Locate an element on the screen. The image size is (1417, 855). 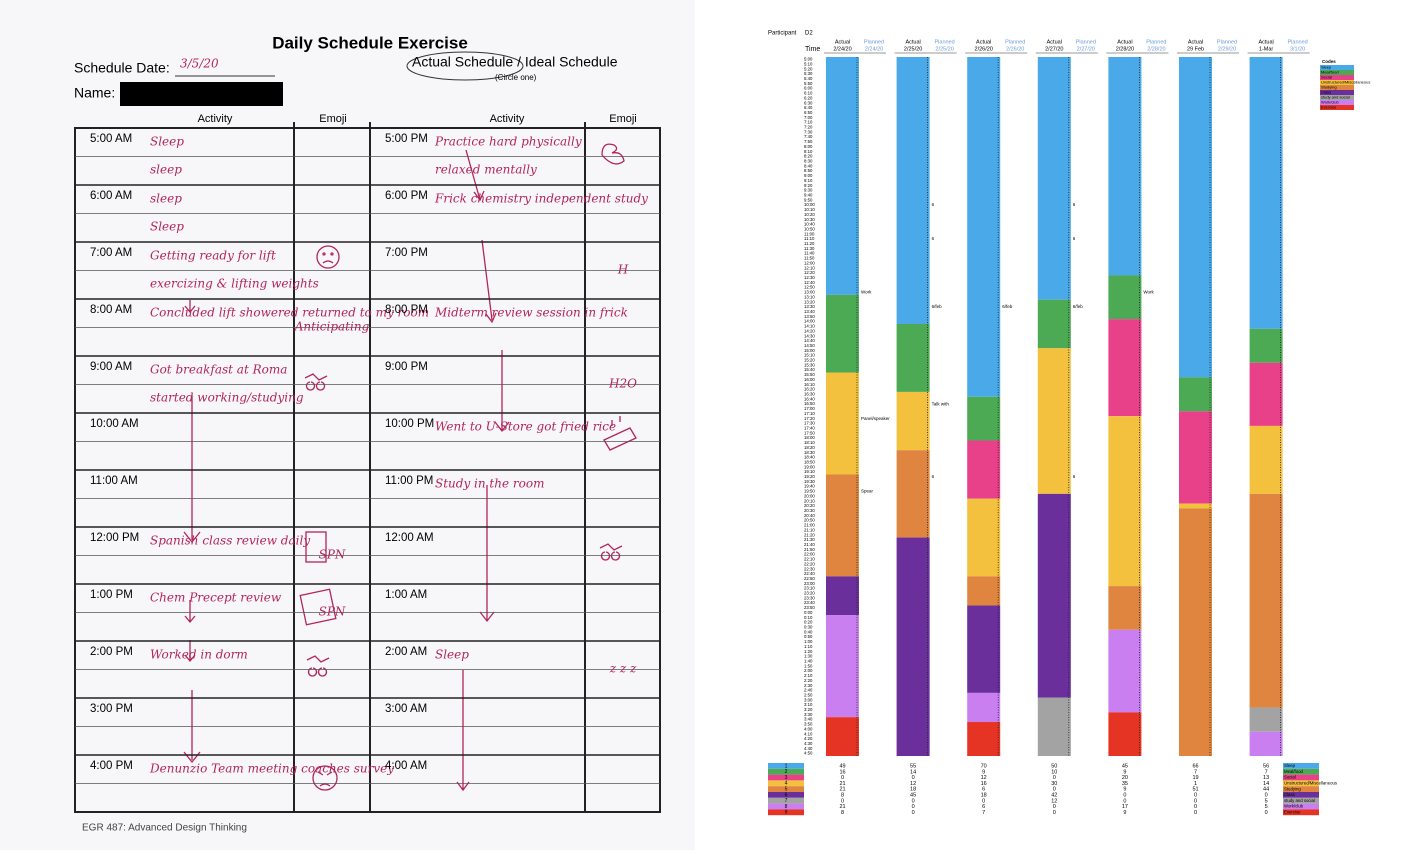
legend-name: Exercise is located at coordinates (1292, 812).